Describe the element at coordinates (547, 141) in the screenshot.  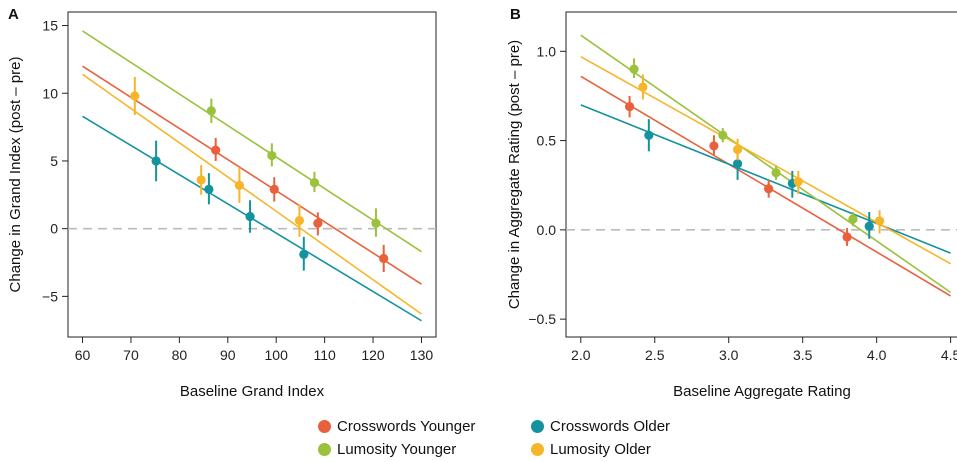
I see `panel-b-ytick-label-2: 0.5` at that location.